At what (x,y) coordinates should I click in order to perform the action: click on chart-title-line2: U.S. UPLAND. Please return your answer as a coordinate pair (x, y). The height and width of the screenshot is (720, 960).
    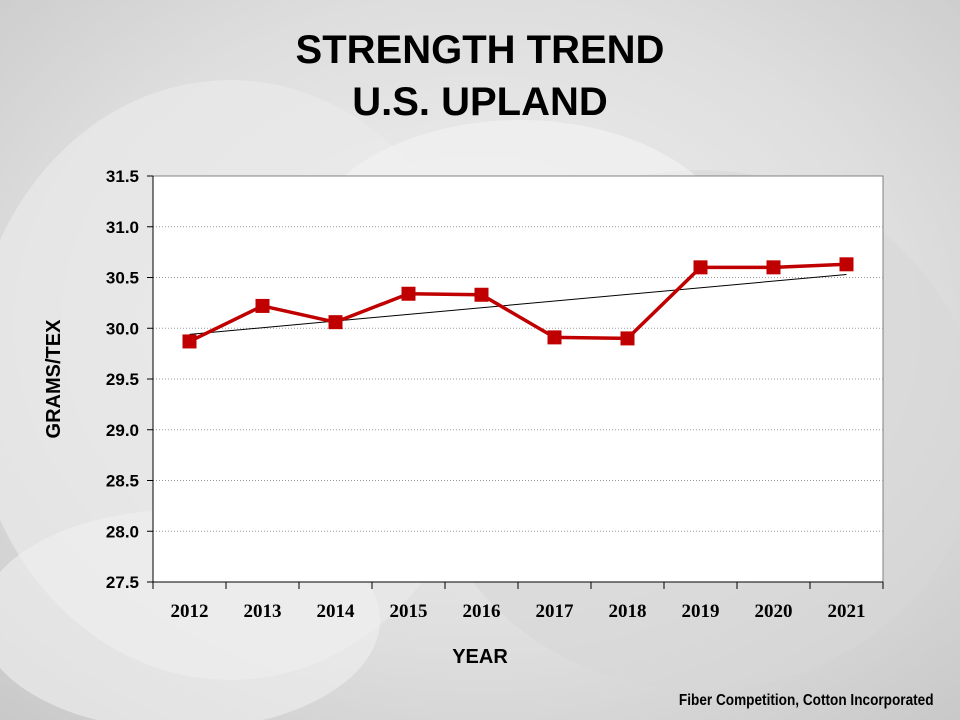
    Looking at the image, I should click on (480, 102).